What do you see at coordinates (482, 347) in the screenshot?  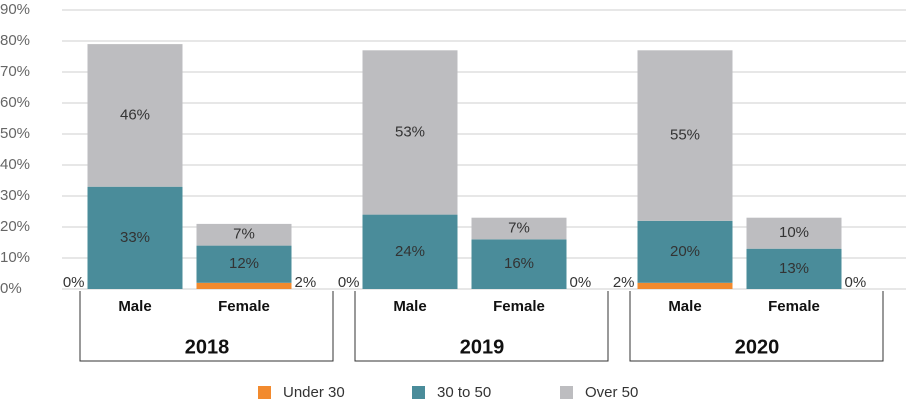 I see `group-label: 2019` at bounding box center [482, 347].